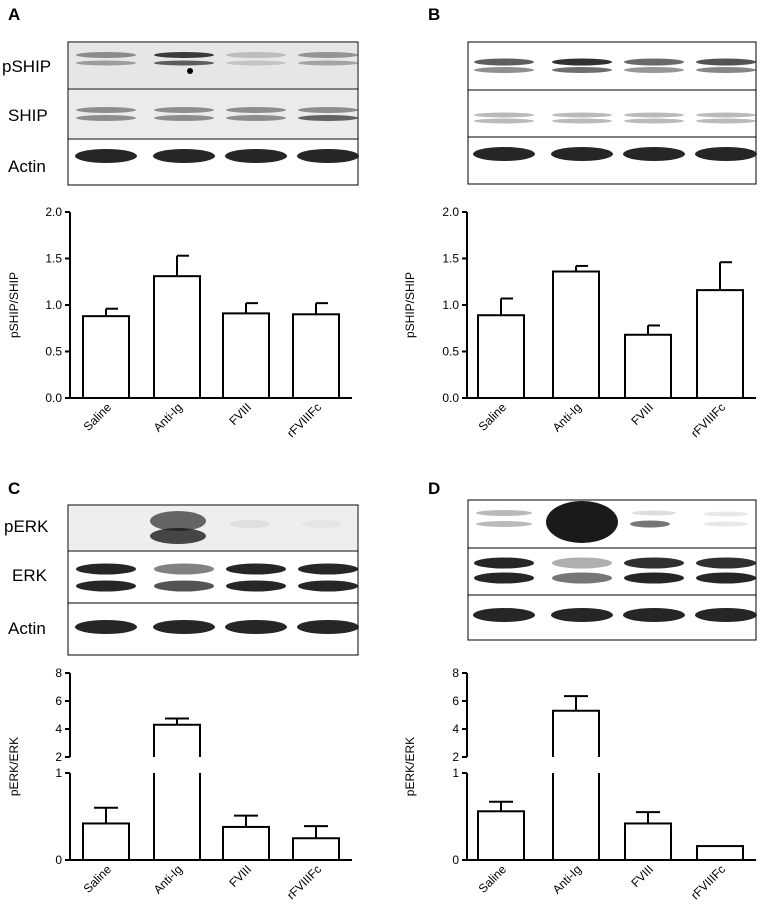 Image resolution: width=765 pixels, height=916 pixels. What do you see at coordinates (434, 488) in the screenshot?
I see `panel-letter-d: D` at bounding box center [434, 488].